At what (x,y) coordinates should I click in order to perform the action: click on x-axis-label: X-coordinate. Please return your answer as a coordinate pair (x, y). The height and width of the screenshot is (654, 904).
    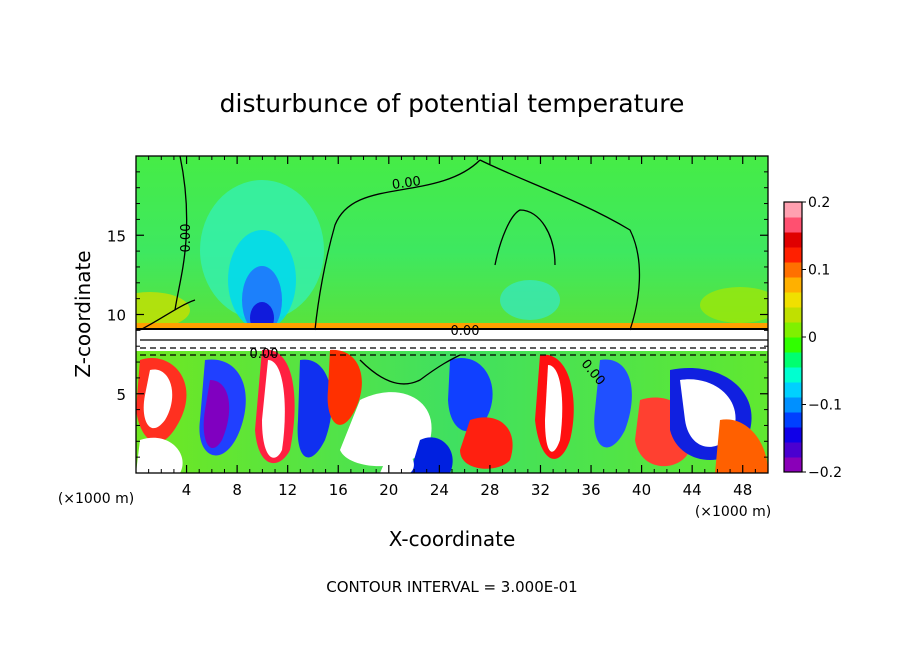
    Looking at the image, I should click on (452, 539).